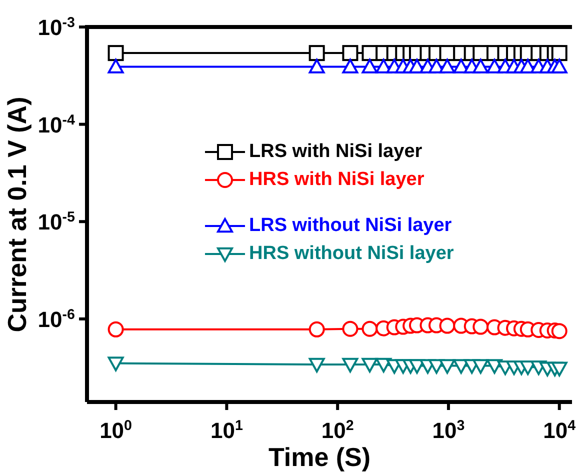 This screenshot has height=472, width=587. I want to click on x-tick-label: 10$^{0}$, so click(116, 430).